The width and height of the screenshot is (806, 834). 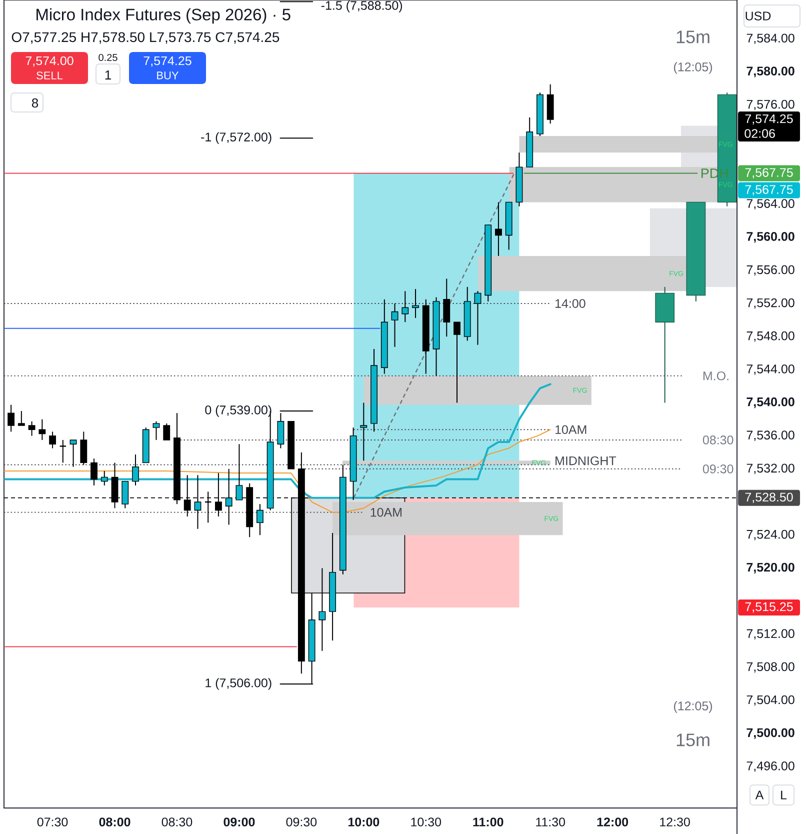 I want to click on series-label: M.O., so click(x=715, y=375).